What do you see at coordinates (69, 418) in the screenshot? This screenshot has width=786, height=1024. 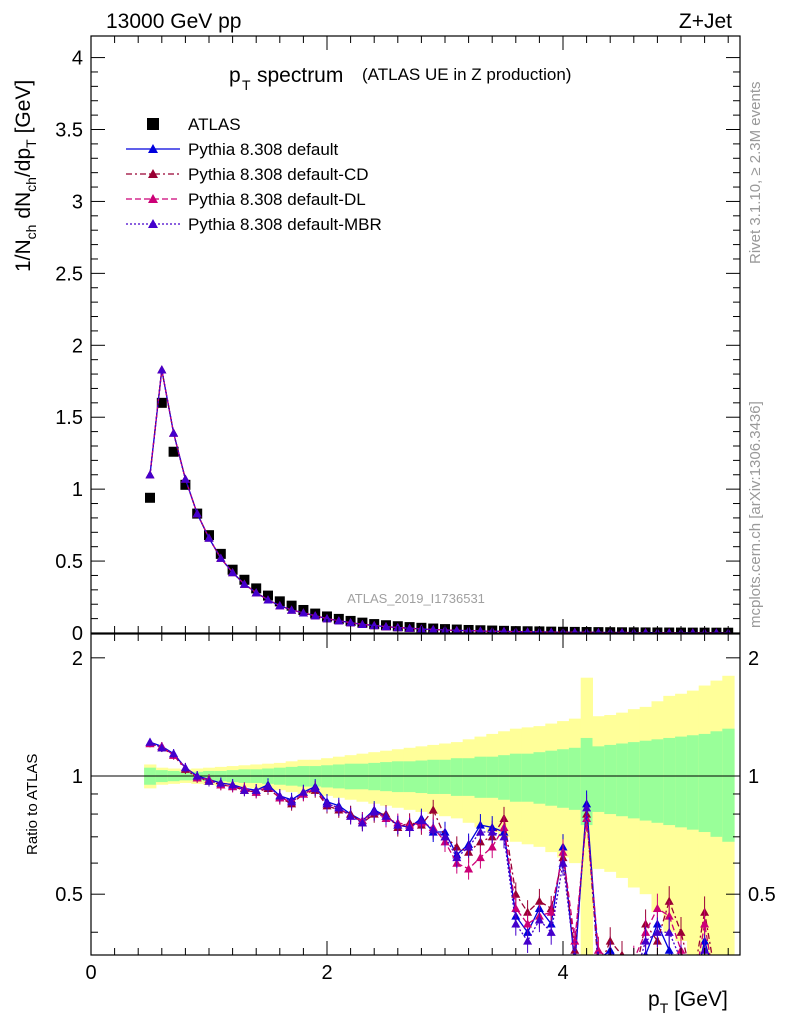 I see `main-y-tick-label: 1.5` at bounding box center [69, 418].